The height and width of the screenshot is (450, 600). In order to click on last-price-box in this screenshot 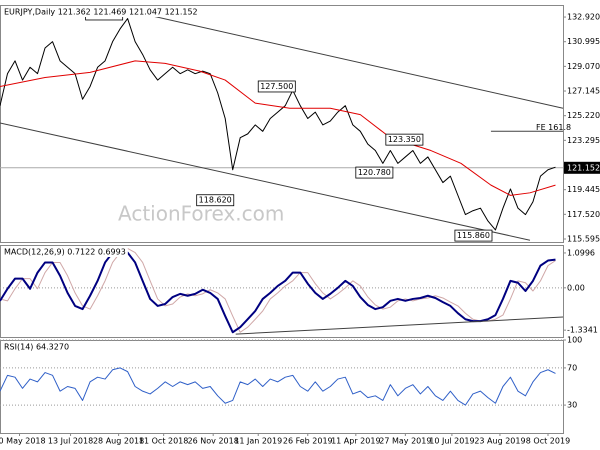, I will do `click(582, 167)`.